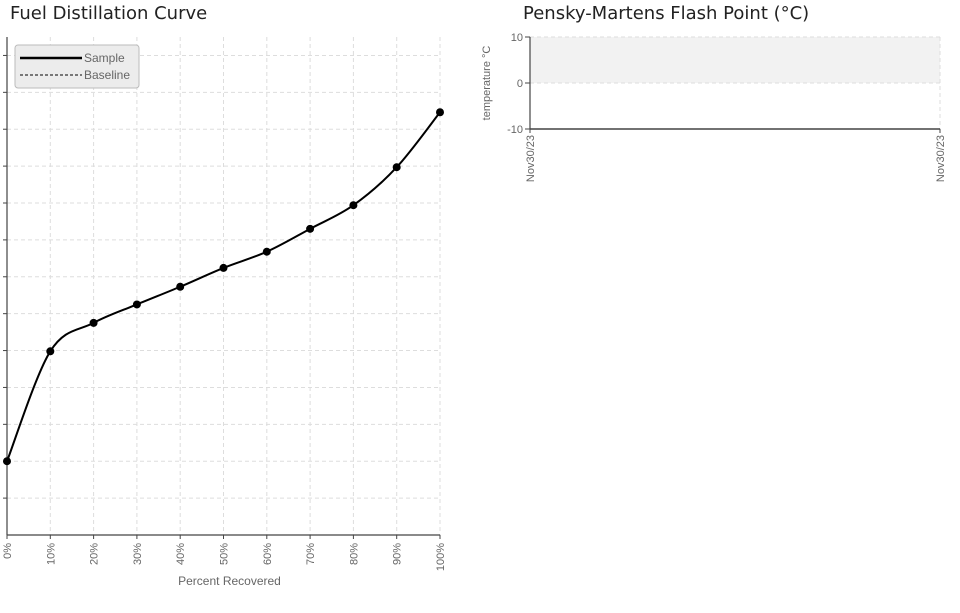 Image resolution: width=960 pixels, height=613 pixels. What do you see at coordinates (736, 155) in the screenshot?
I see `flash-point-x-ticks: Nov30/23 Nov30/23` at bounding box center [736, 155].